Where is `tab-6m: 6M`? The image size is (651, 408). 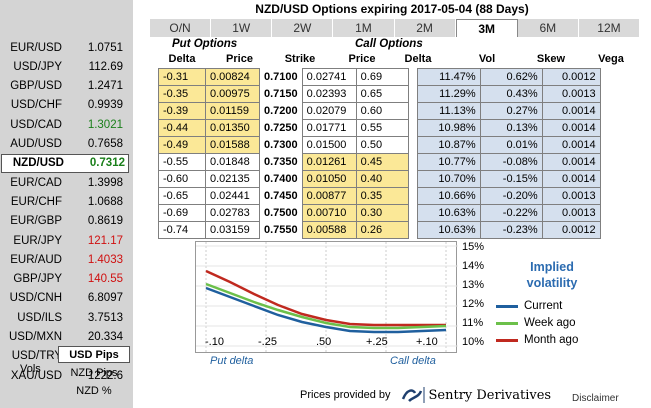
tab-6m: 6M is located at coordinates (548, 28).